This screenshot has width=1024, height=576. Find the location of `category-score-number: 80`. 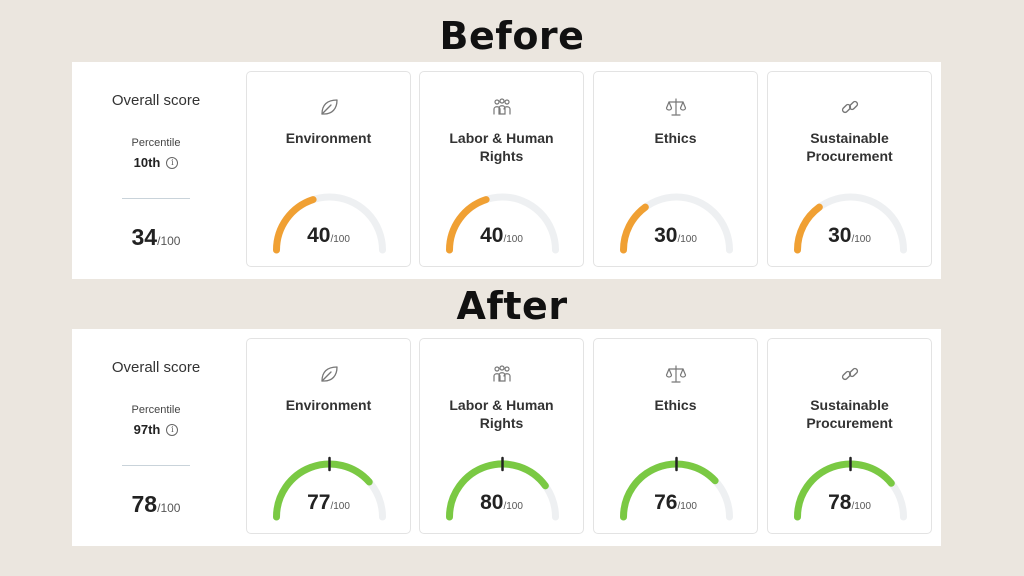

category-score-number: 80 is located at coordinates (492, 502).